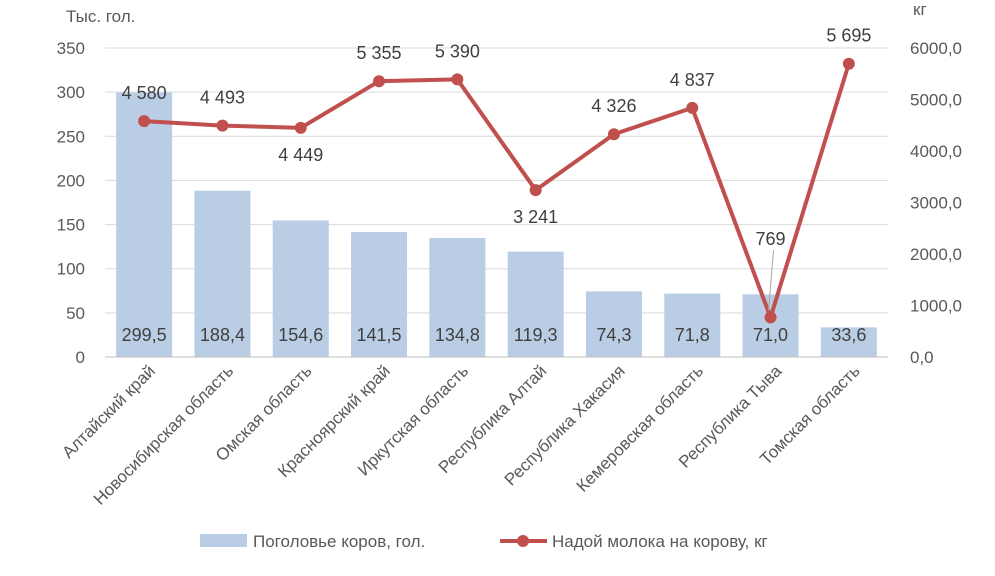 This screenshot has width=995, height=576. What do you see at coordinates (936, 203) in the screenshot?
I see `y-right-tick-label: 3000,0` at bounding box center [936, 203].